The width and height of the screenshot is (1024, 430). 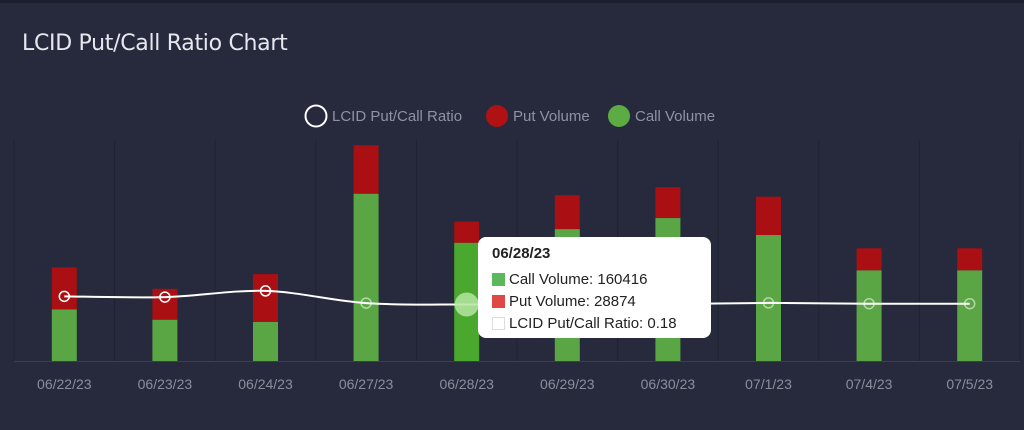 What do you see at coordinates (397, 116) in the screenshot?
I see `legend-label: LCID Put/Call Ratio` at bounding box center [397, 116].